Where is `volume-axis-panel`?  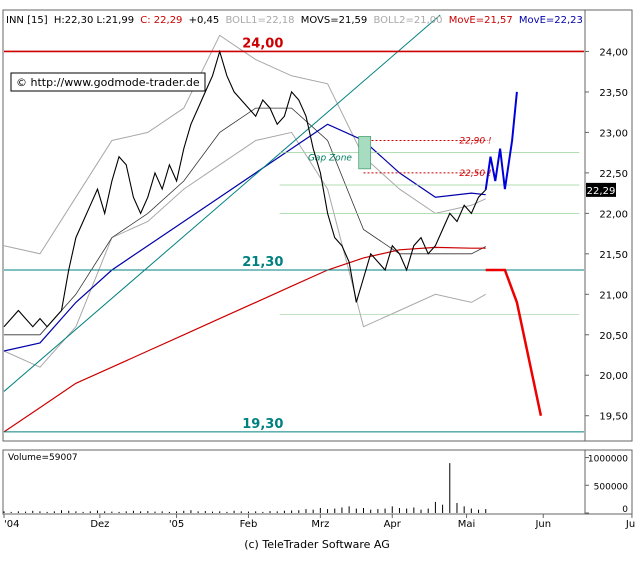 volume-axis-panel is located at coordinates (608, 482).